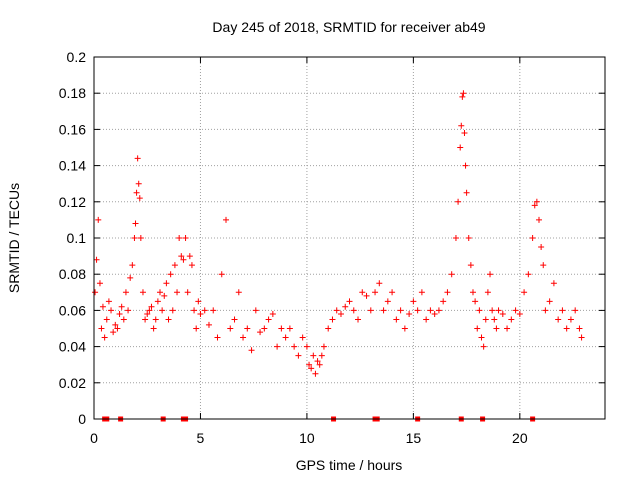 The width and height of the screenshot is (640, 480). I want to click on y-axis-label: SRMTID / TECUs, so click(14, 238).